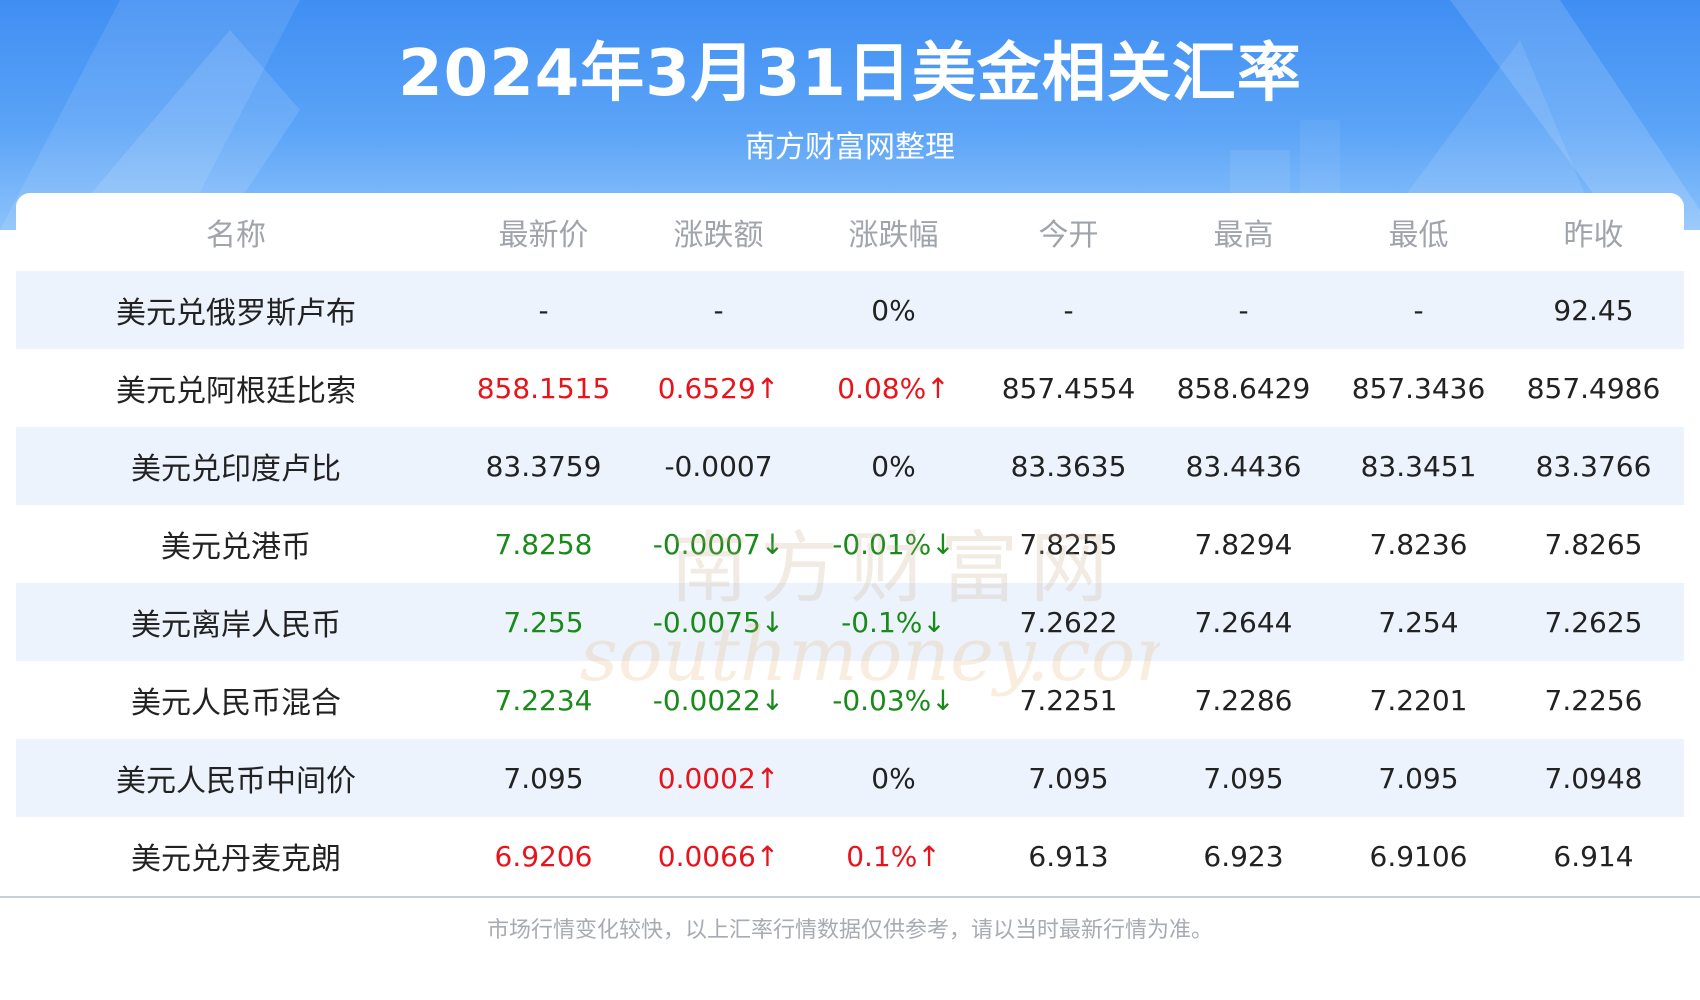 The image size is (1700, 1000). Describe the element at coordinates (236, 313) in the screenshot. I see `cell-name: 美元兑俄罗斯卢布` at that location.